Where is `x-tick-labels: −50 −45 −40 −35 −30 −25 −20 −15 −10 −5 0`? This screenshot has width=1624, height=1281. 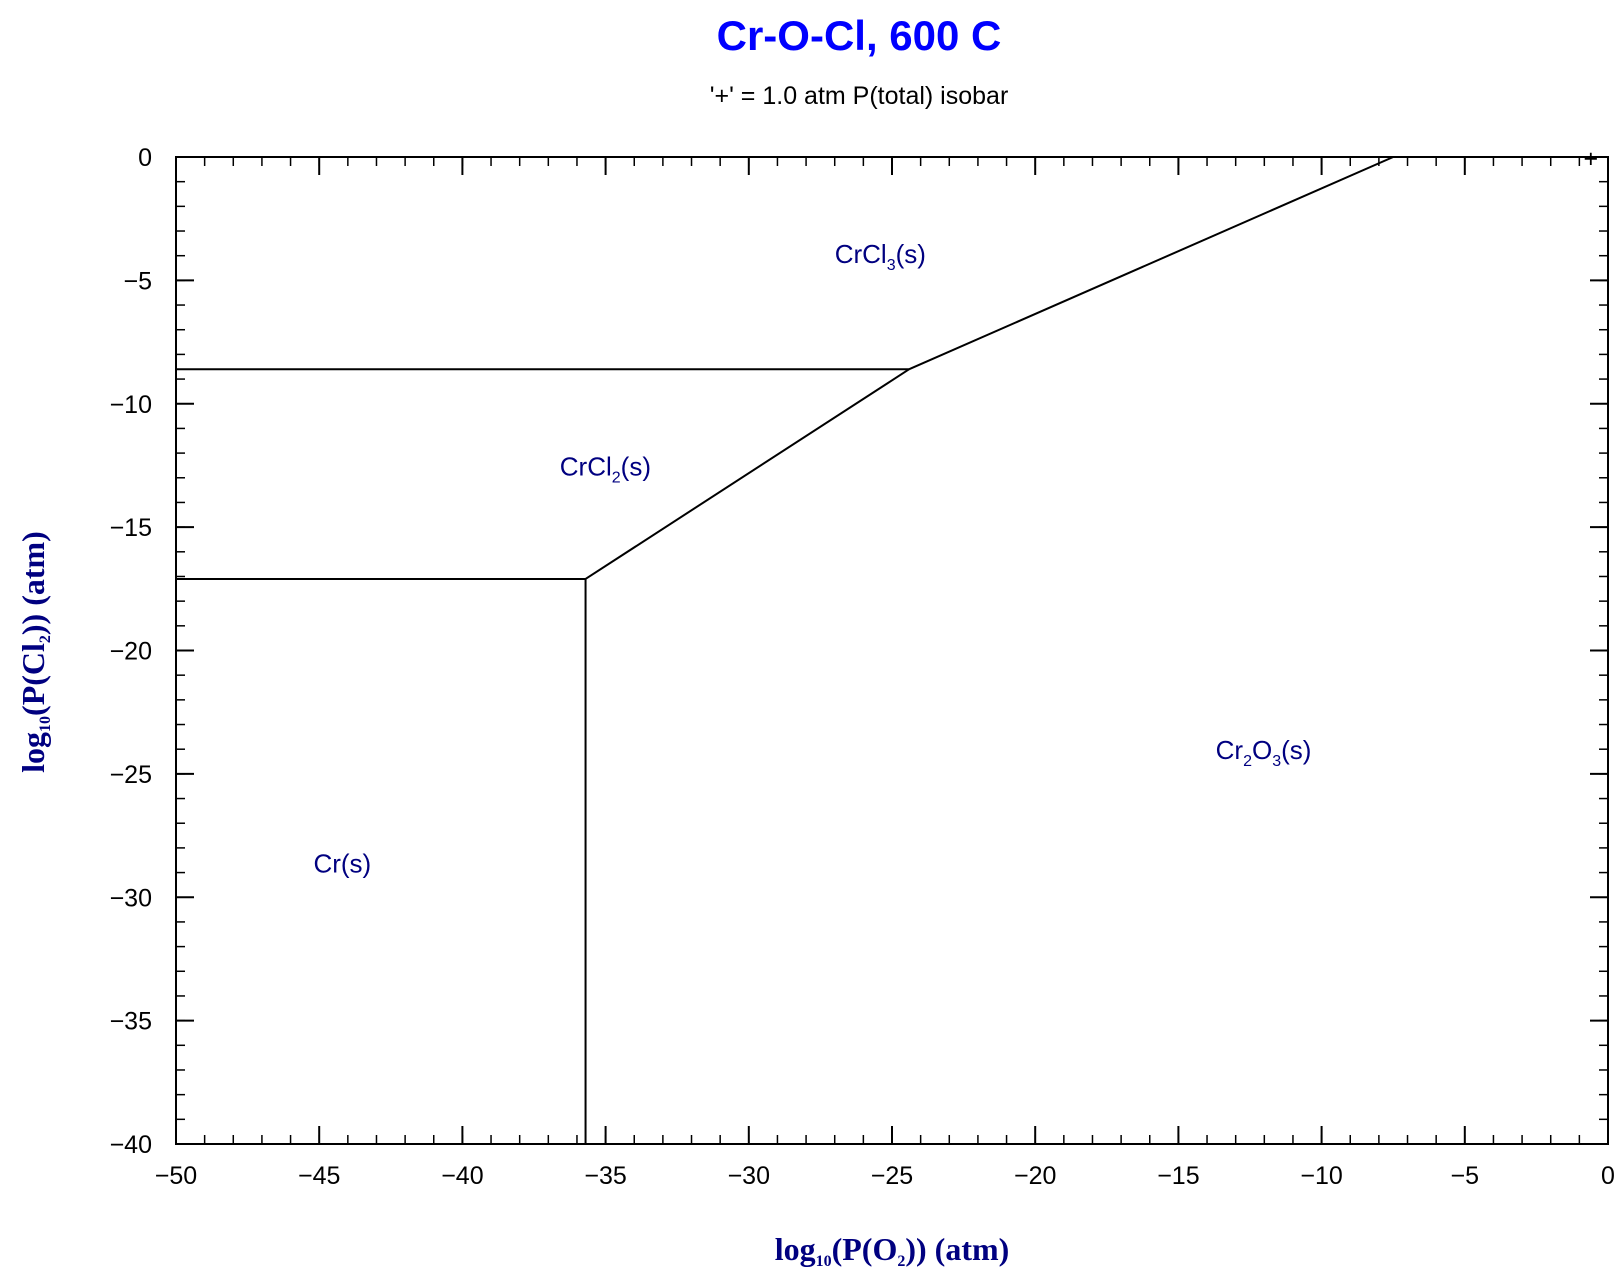
x-tick-labels: −50 −45 −40 −35 −30 −25 −20 −15 −10 −5 0 is located at coordinates (885, 1176).